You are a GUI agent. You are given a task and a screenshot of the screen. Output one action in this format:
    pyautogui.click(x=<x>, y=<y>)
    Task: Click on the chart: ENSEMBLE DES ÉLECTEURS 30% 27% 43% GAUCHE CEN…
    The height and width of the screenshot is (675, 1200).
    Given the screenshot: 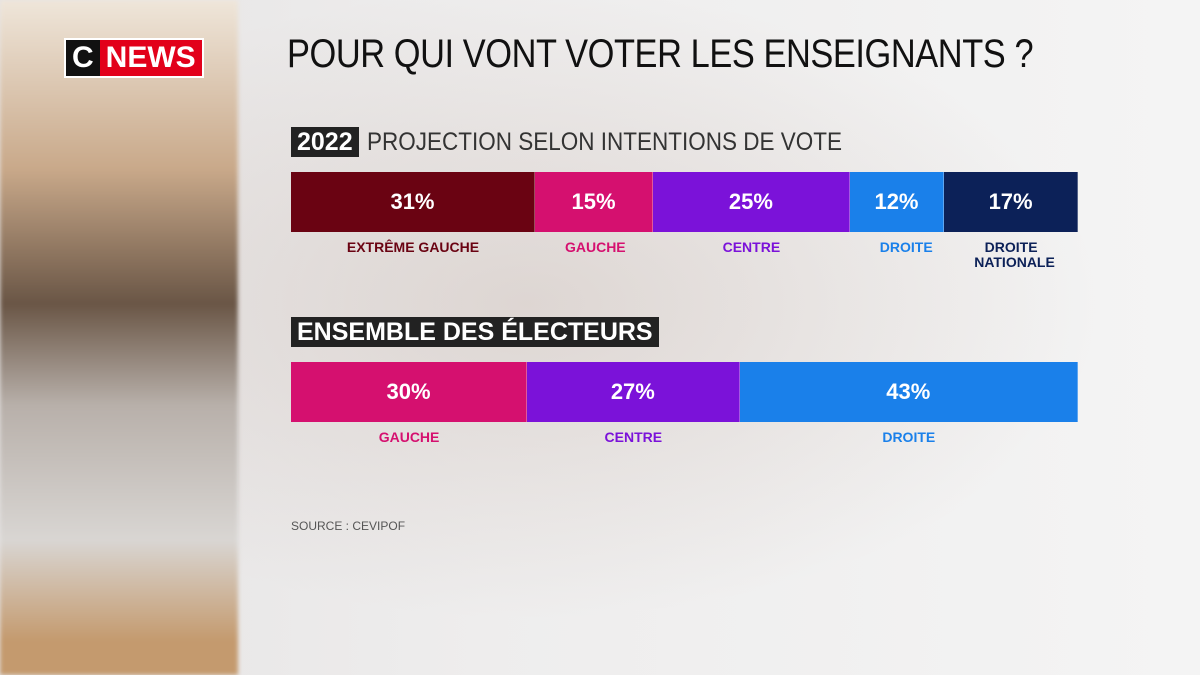 What is the action you would take?
    pyautogui.click(x=684, y=380)
    